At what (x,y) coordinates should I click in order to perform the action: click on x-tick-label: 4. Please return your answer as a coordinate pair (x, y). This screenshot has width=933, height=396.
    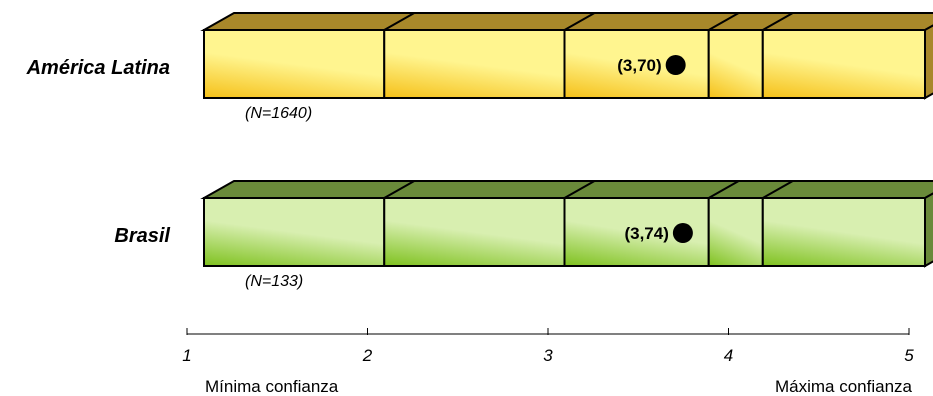
    Looking at the image, I should click on (728, 355).